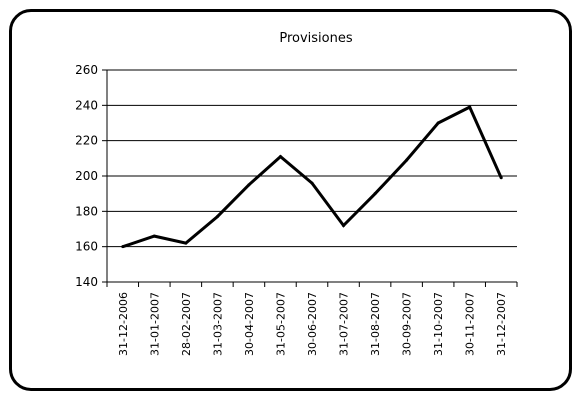 The height and width of the screenshot is (400, 581). What do you see at coordinates (375, 324) in the screenshot?
I see `x-tick-label-8: 31-08-2007` at bounding box center [375, 324].